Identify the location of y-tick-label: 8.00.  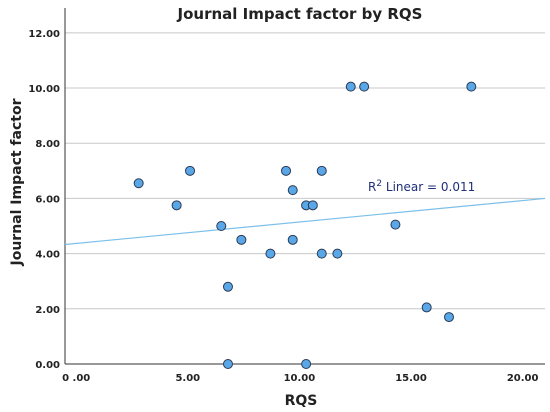
(47, 144).